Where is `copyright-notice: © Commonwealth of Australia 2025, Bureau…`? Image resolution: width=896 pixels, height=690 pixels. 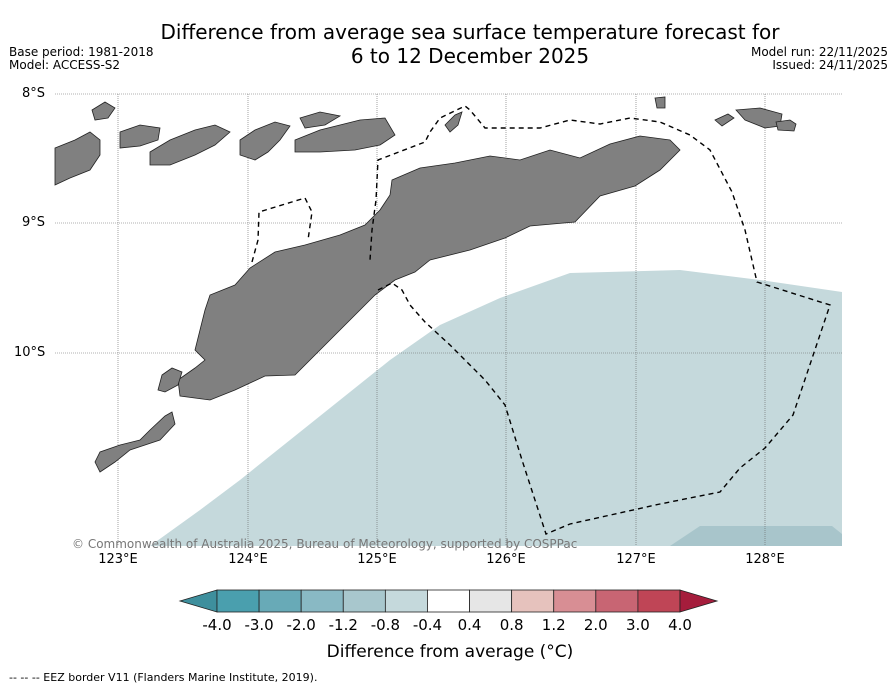
copyright-notice: © Commonwealth of Australia 2025, Bureau… is located at coordinates (325, 544).